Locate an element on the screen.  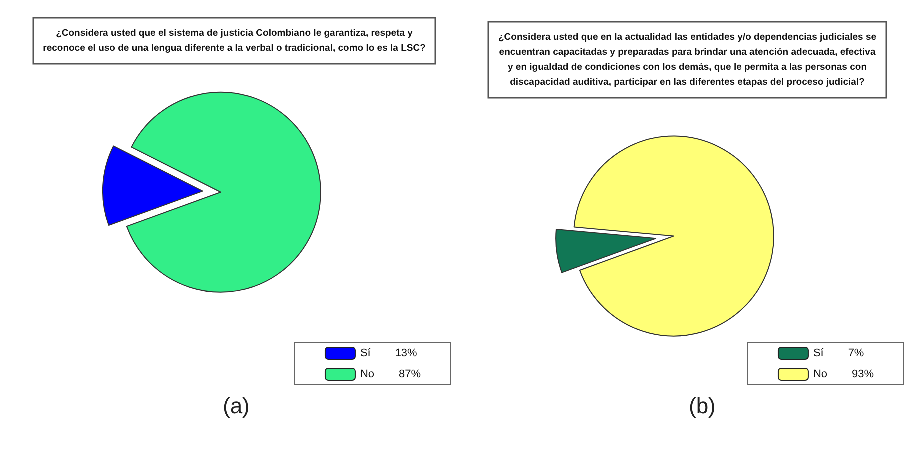
legend-label: No 93% is located at coordinates (843, 374).